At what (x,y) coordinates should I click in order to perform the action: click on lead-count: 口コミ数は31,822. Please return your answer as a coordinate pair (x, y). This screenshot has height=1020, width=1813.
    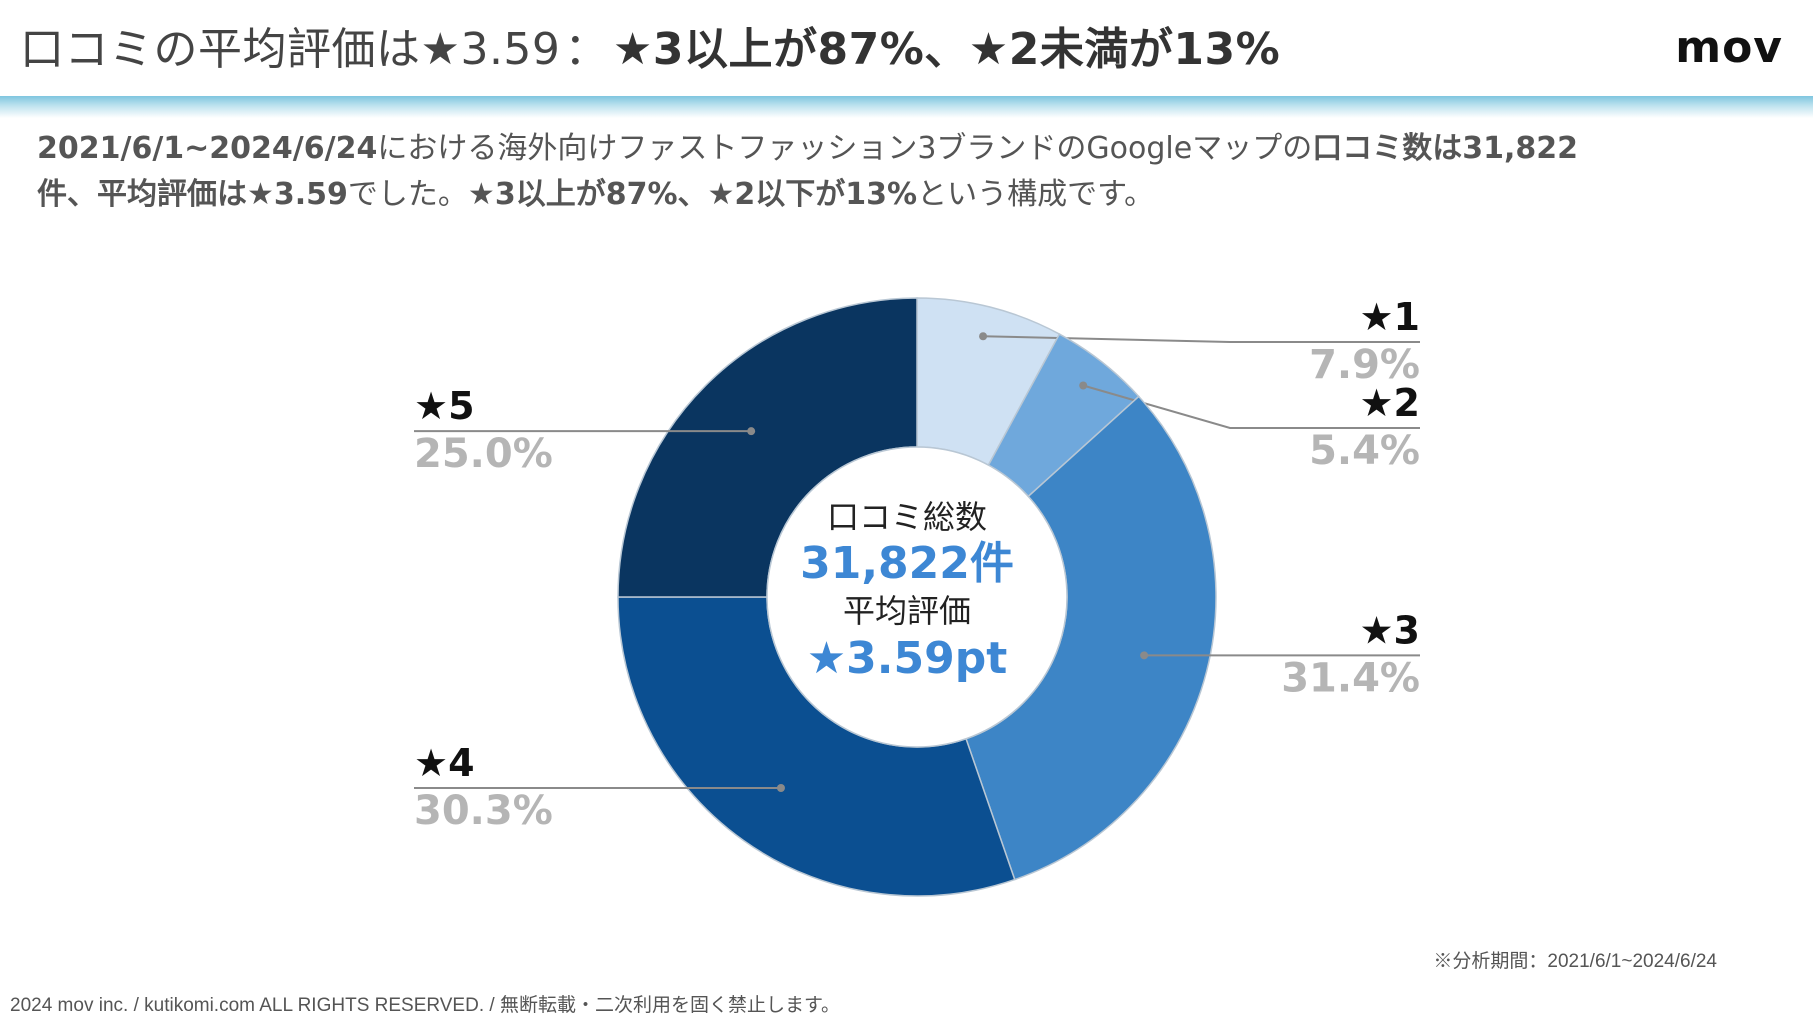
    Looking at the image, I should click on (1445, 148).